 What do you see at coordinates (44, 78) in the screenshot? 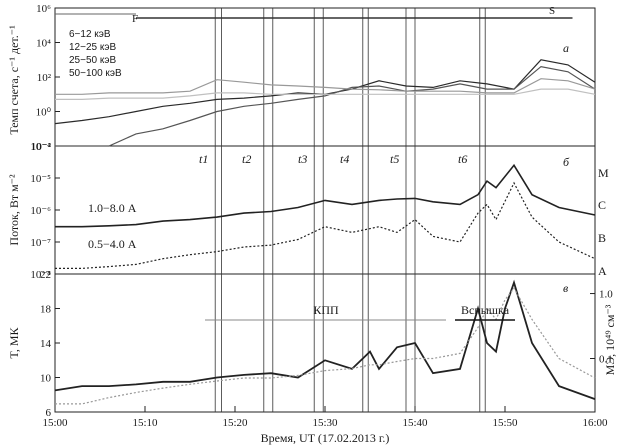
I see `y-tick-label: 10²` at bounding box center [44, 78].